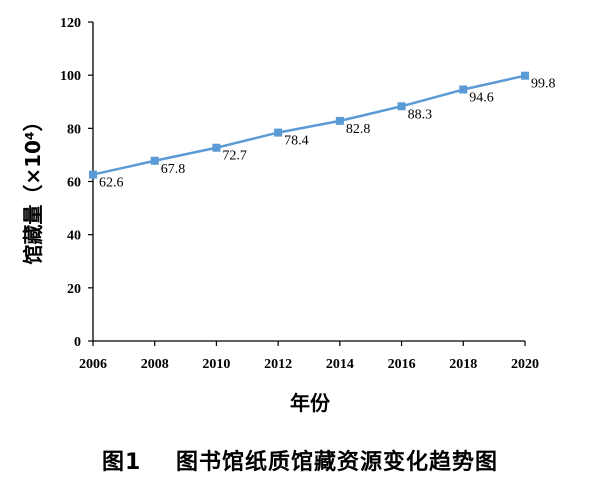 Image resolution: width=600 pixels, height=485 pixels. What do you see at coordinates (402, 364) in the screenshot?
I see `x-tick-label: 2016` at bounding box center [402, 364].